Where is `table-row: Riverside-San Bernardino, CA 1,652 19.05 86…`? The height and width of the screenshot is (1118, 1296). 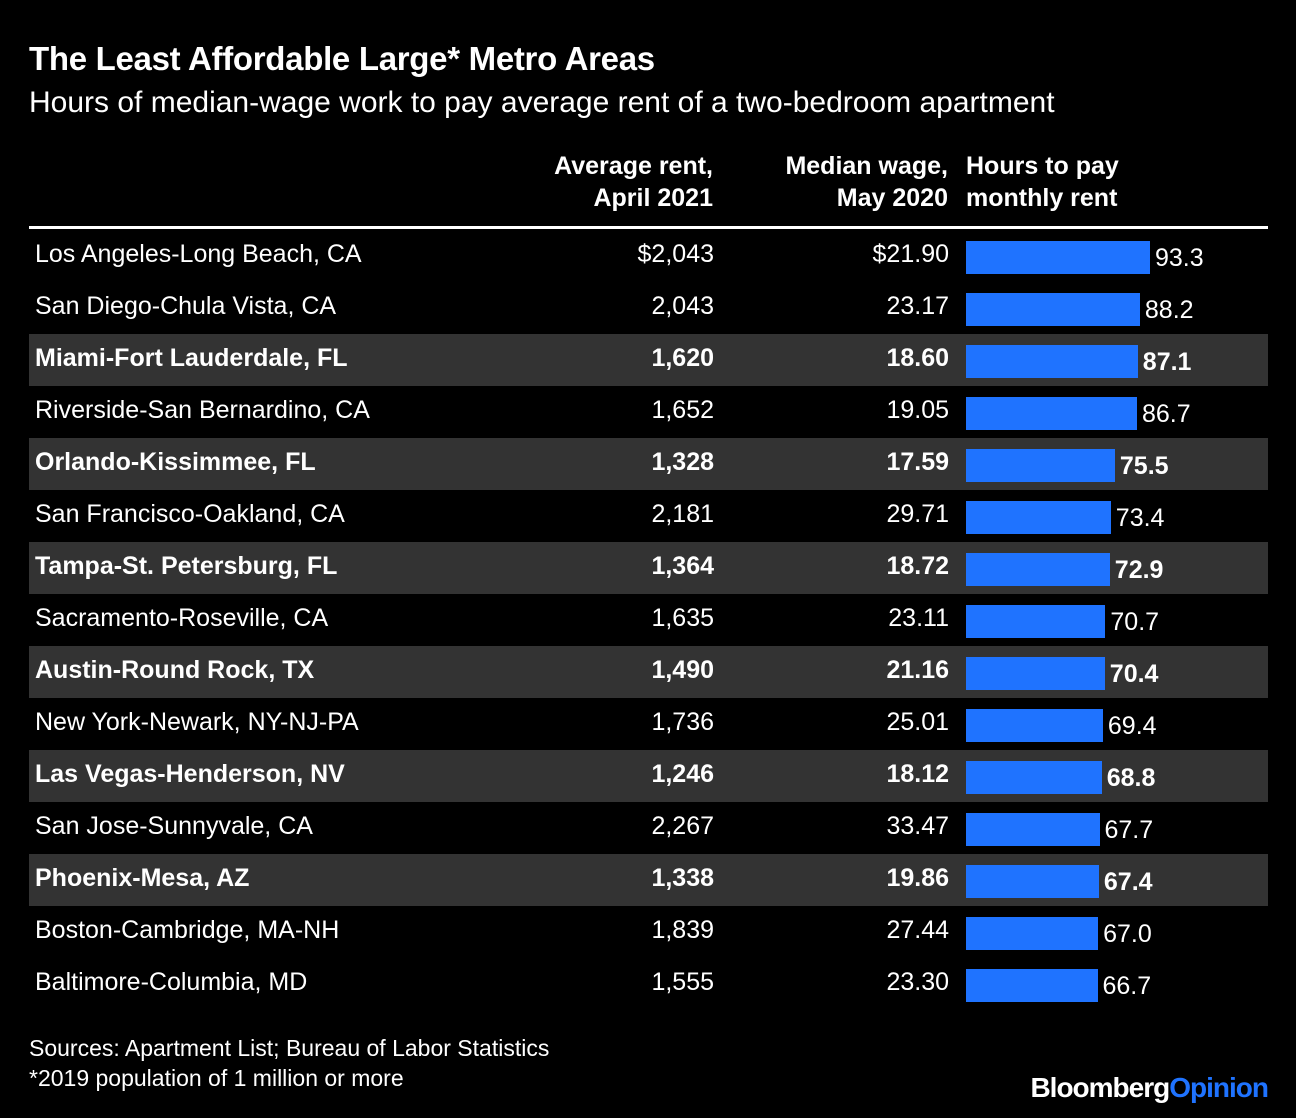 table-row: Riverside-San Bernardino, CA 1,652 19.05 86… is located at coordinates (648, 412).